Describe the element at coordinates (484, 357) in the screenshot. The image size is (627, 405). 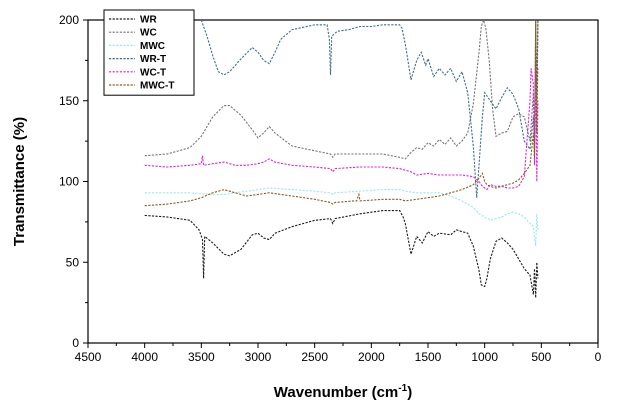
I see `x-tick-label: 1000` at that location.